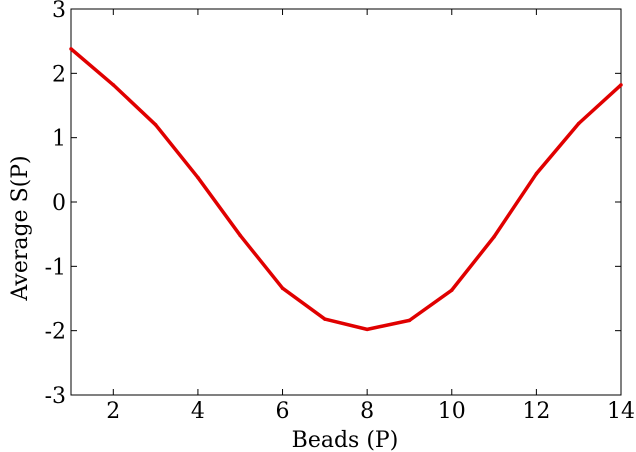 The image size is (636, 452). I want to click on y-tick-label: 2, so click(59, 74).